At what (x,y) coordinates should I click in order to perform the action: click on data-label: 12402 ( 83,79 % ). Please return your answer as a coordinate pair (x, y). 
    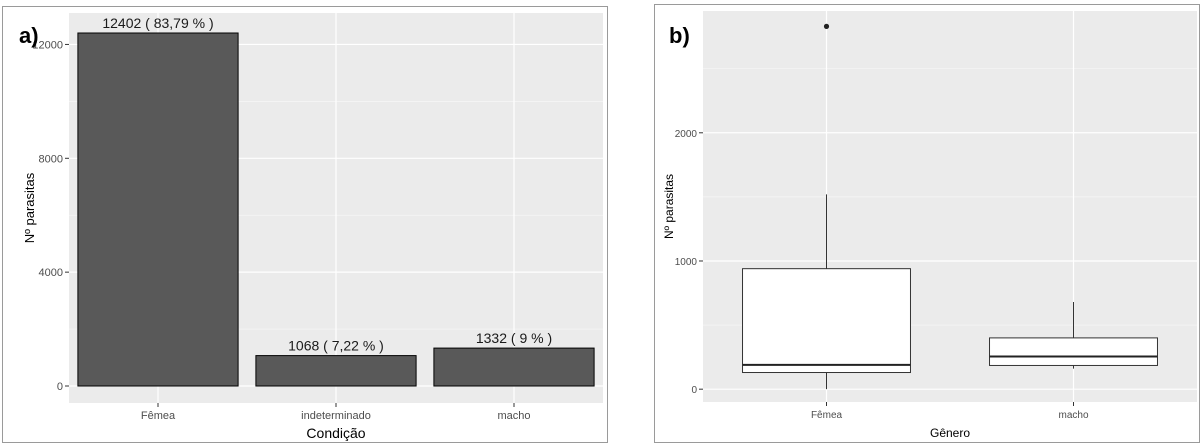
    Looking at the image, I should click on (157, 23).